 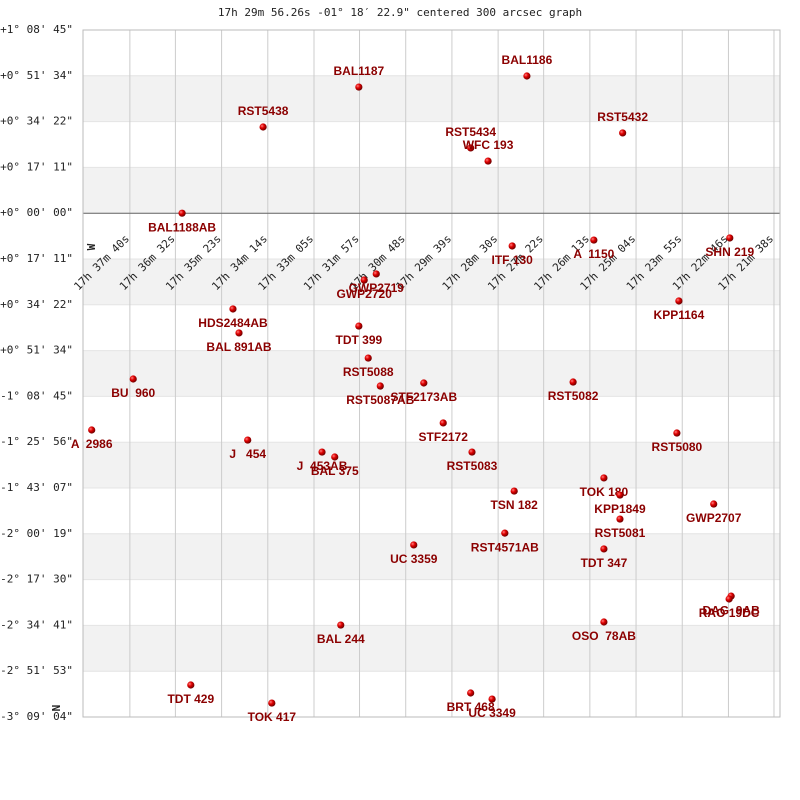 What do you see at coordinates (471, 707) in the screenshot?
I see `star-label: BRT 468` at bounding box center [471, 707].